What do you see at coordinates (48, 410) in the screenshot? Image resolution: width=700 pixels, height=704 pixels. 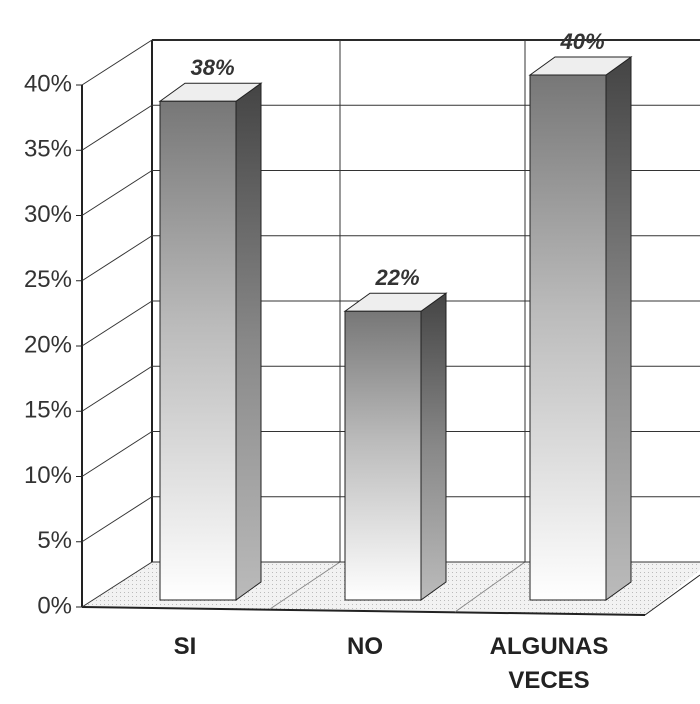 I see `y-tick-label: 15%` at bounding box center [48, 410].